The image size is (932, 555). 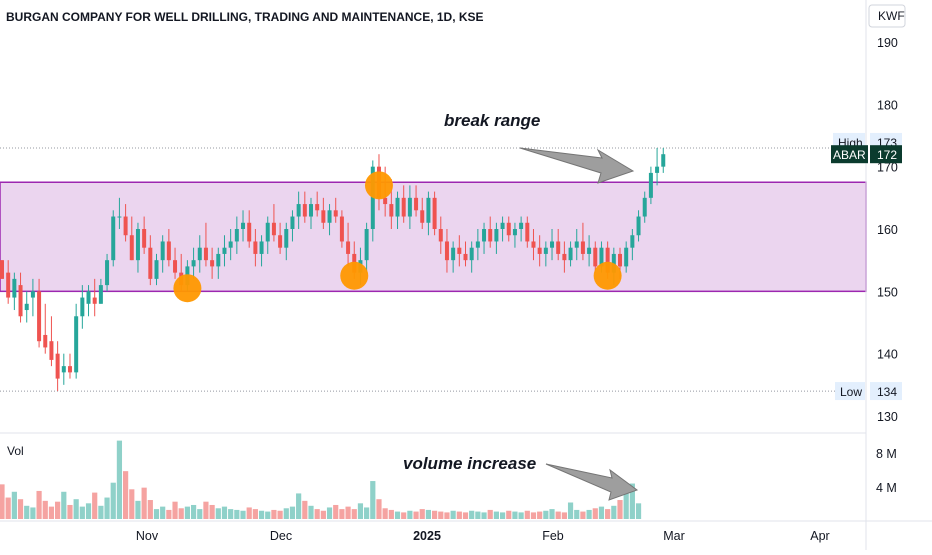 I want to click on time-tick-label: 2025, so click(x=427, y=536).